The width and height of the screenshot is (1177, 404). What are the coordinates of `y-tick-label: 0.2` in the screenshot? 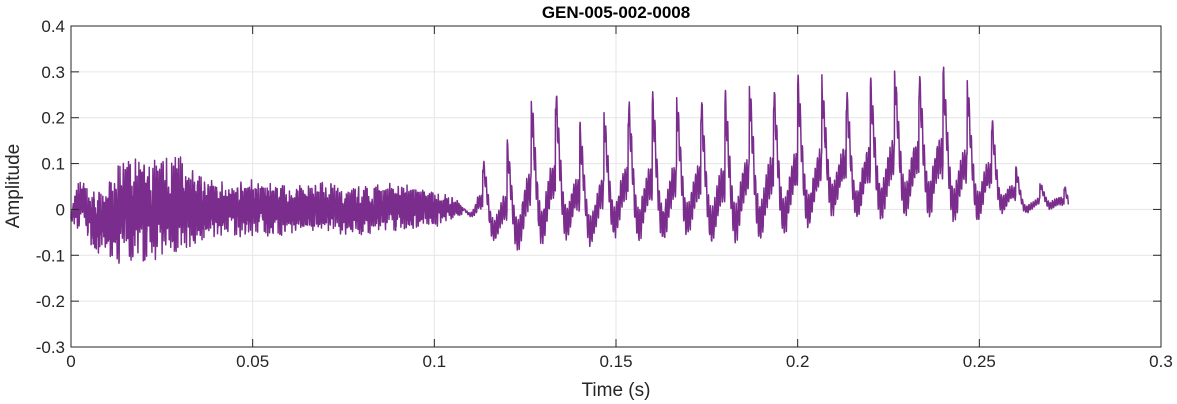 It's located at (53, 118).